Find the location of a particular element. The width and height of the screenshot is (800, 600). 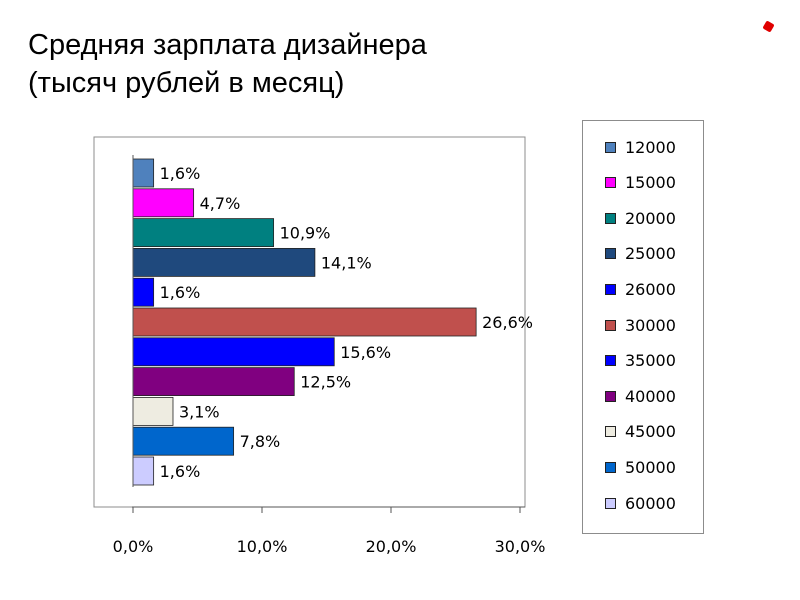

legend-item-25000: 25000 is located at coordinates (640, 254).